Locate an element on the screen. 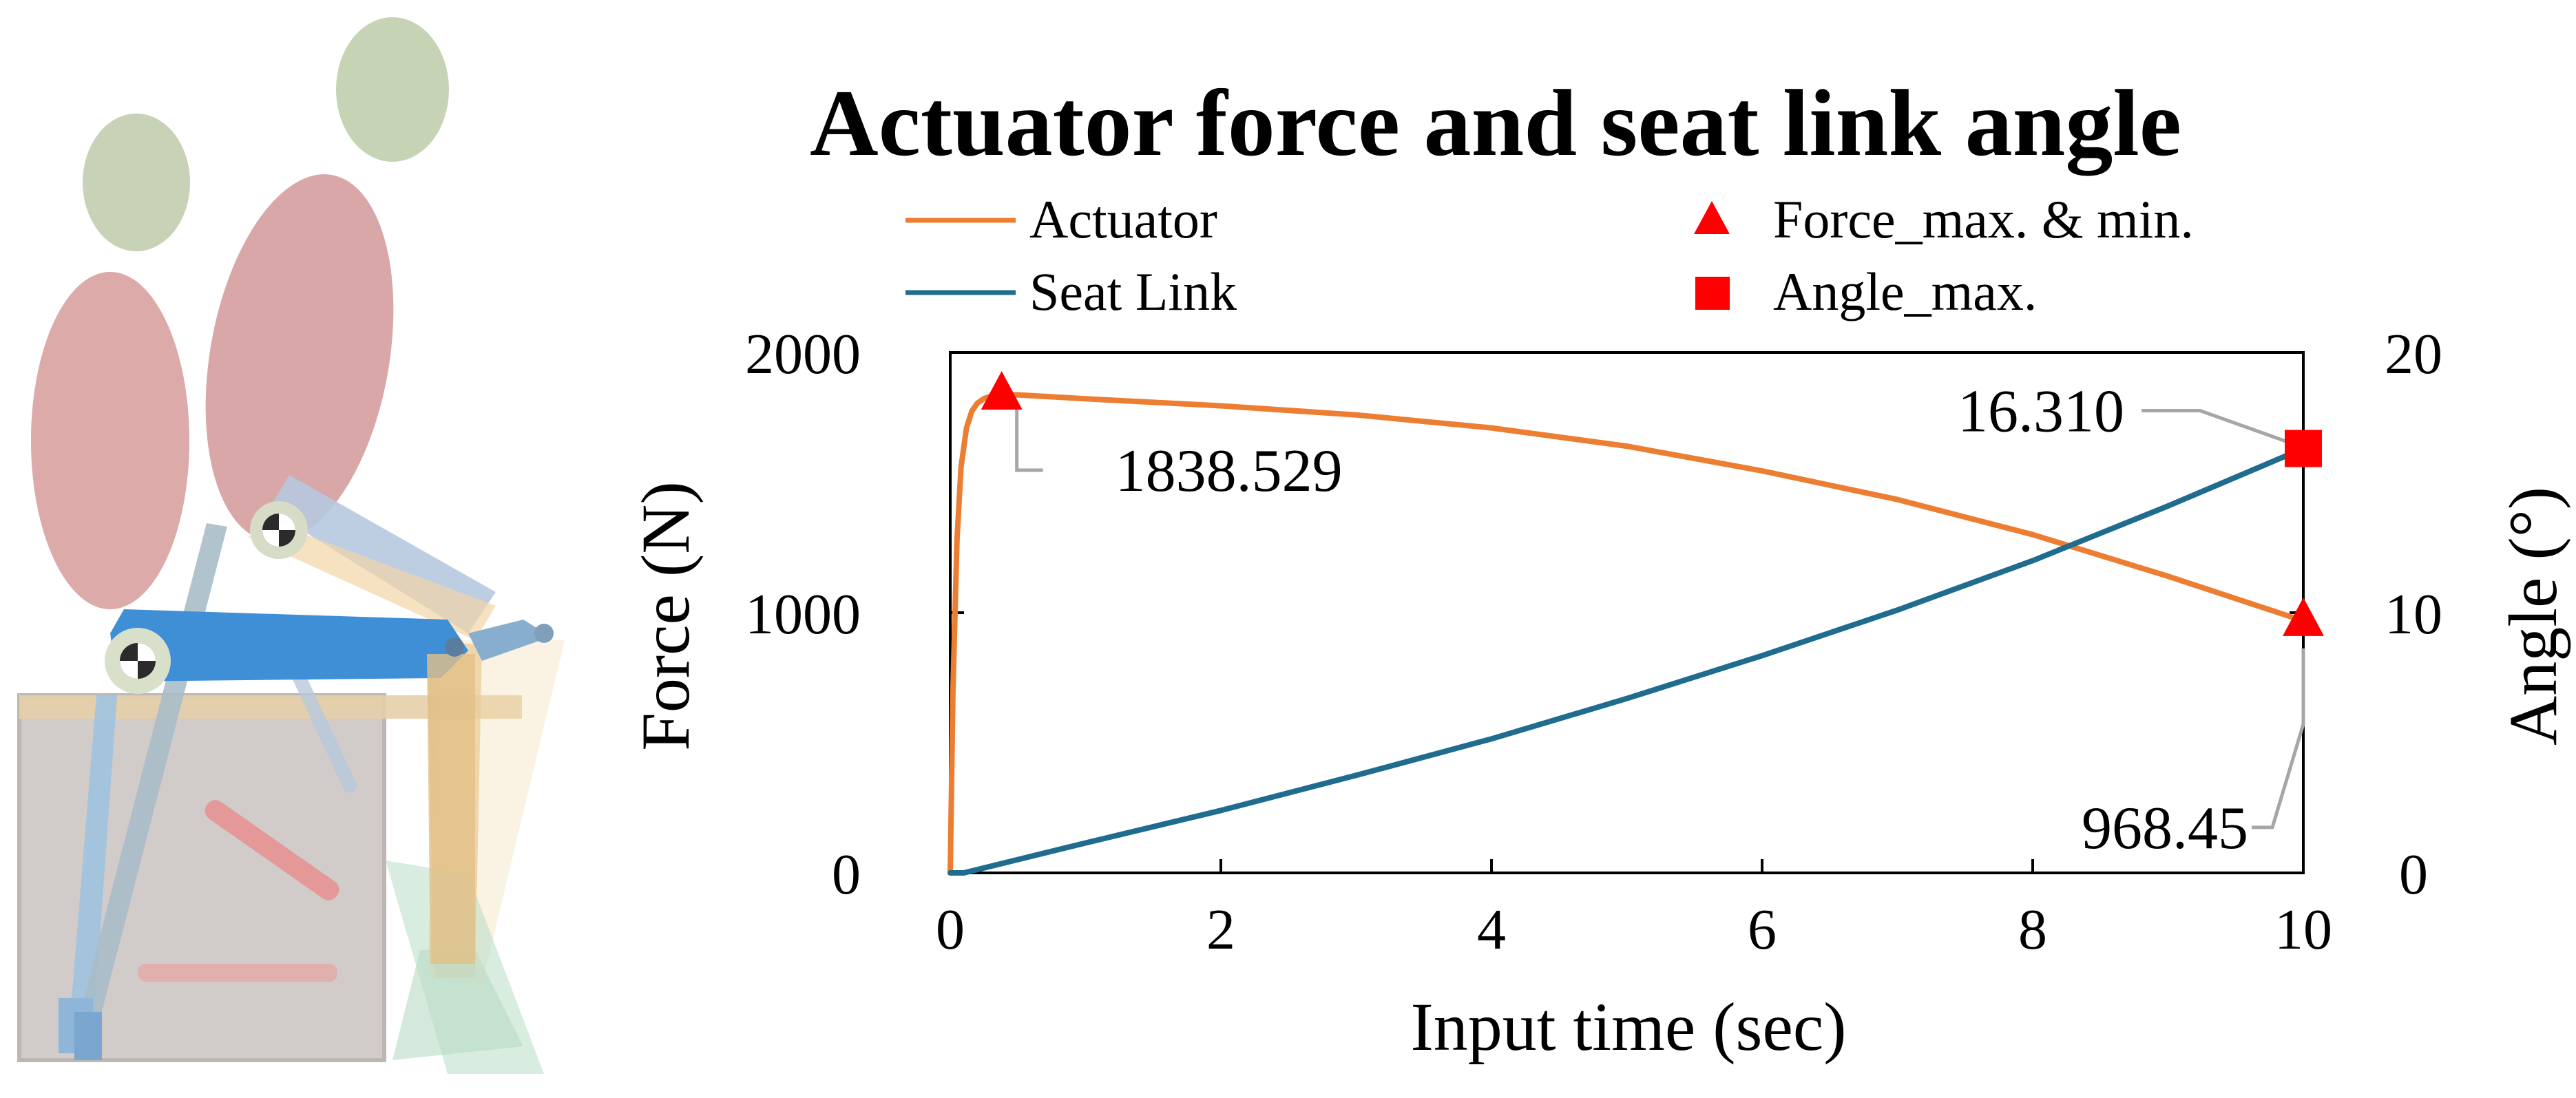 Image resolution: width=2576 pixels, height=1098 pixels. chart-title: Actuator force and seat link angle is located at coordinates (1495, 123).